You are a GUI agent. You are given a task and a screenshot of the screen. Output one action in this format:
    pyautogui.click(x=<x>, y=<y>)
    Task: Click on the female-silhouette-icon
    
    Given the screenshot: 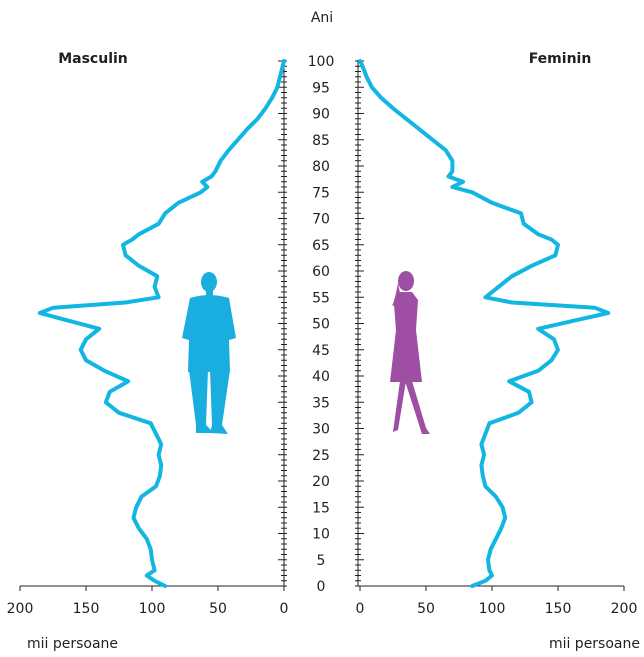 What is the action you would take?
    pyautogui.click(x=410, y=352)
    